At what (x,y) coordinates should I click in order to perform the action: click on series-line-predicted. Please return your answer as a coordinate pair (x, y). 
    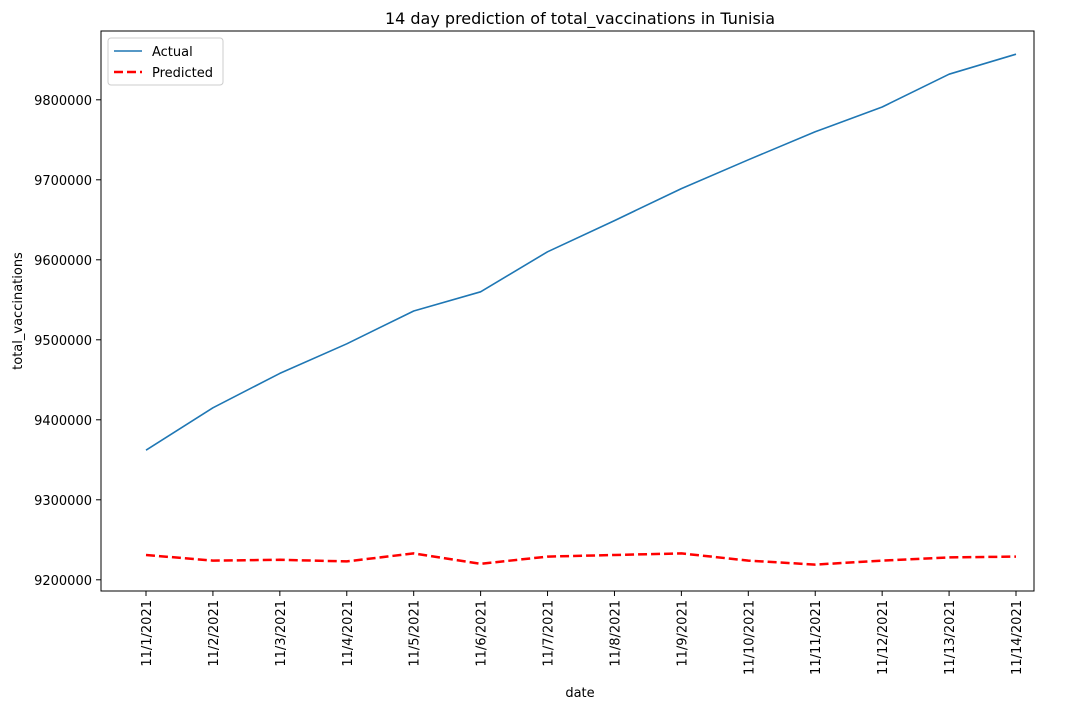
    Looking at the image, I should click on (581, 559).